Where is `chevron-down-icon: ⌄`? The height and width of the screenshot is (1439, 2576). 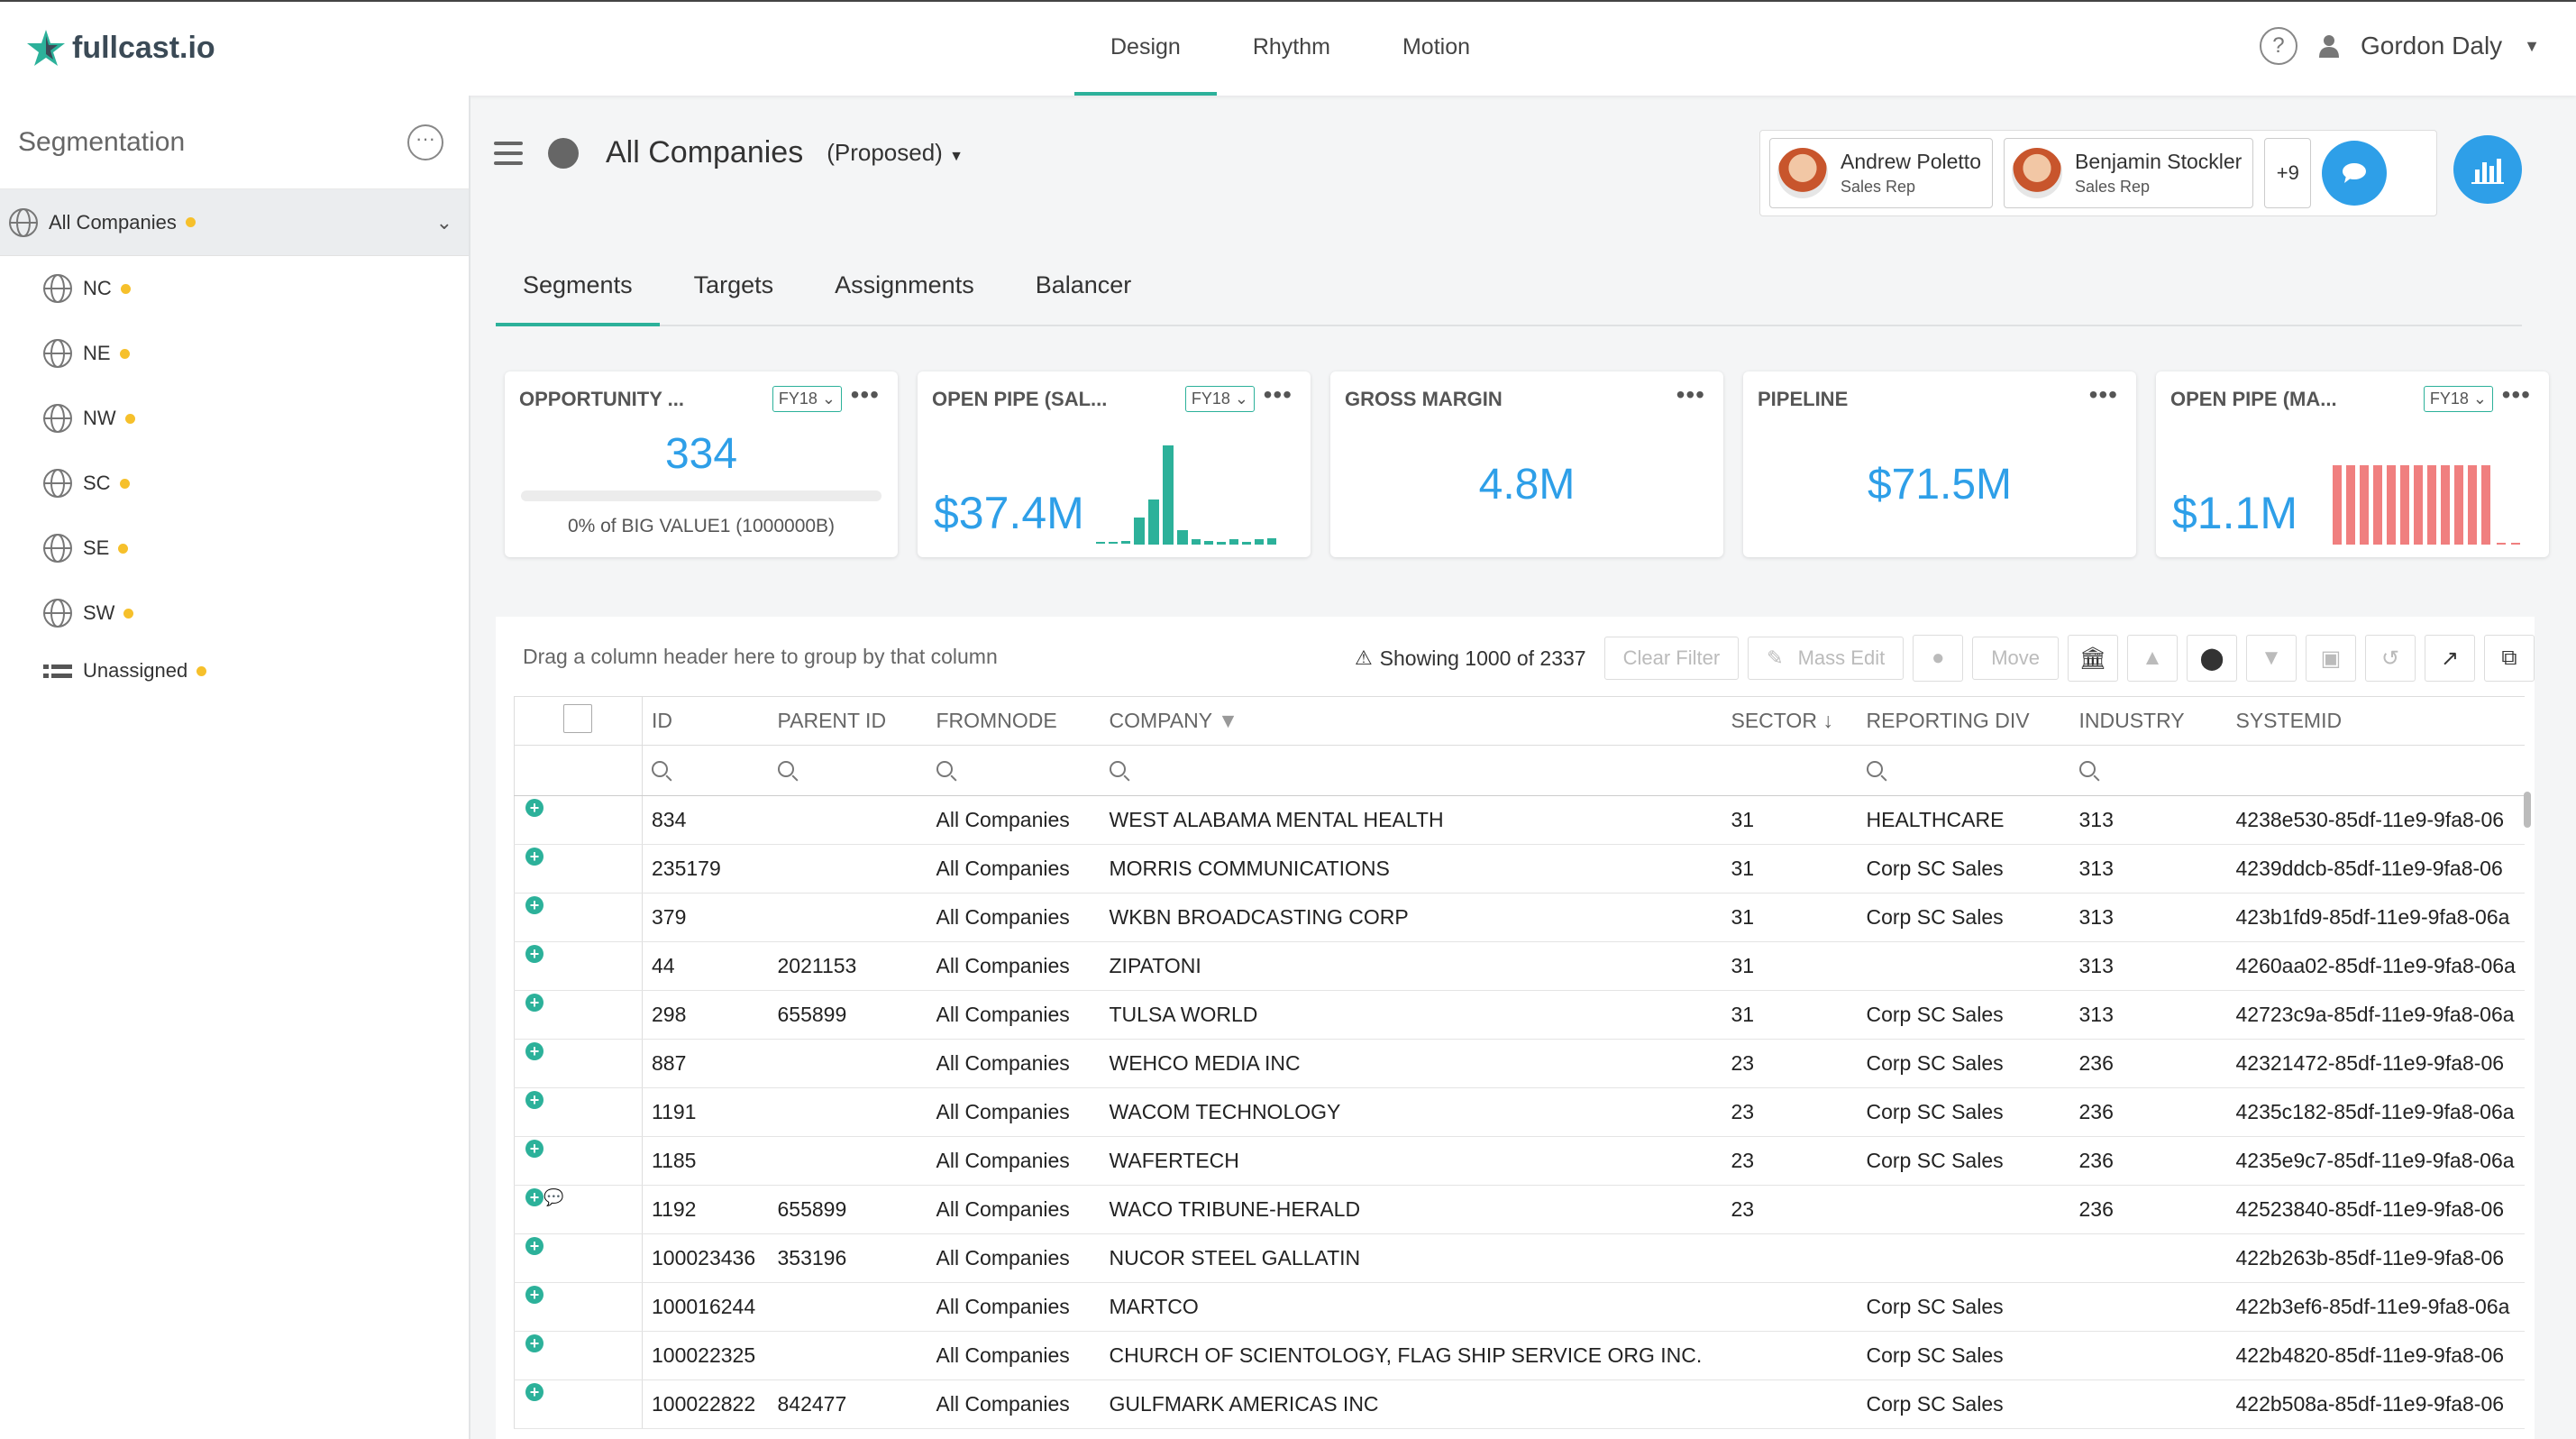
chevron-down-icon: ⌄ is located at coordinates (443, 222).